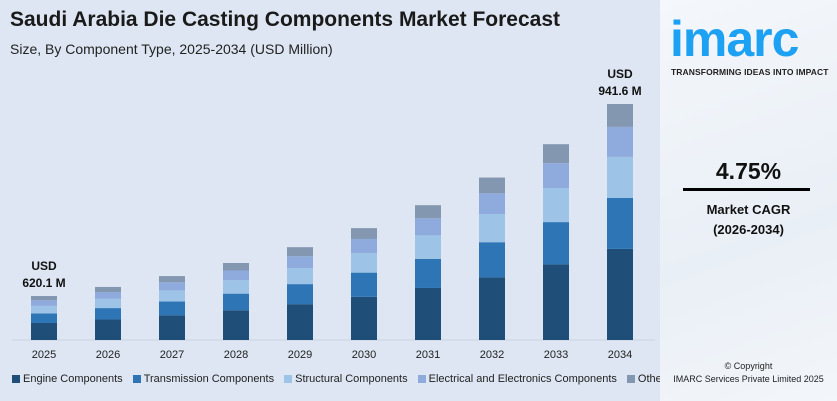  I want to click on divider, so click(746, 189).